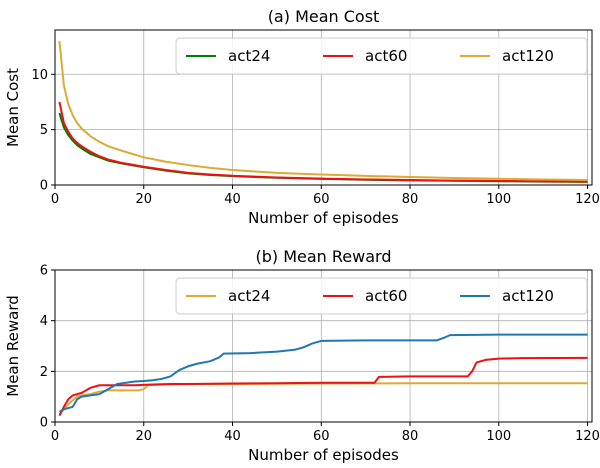  I want to click on y-tick-label: 5, so click(44, 130).